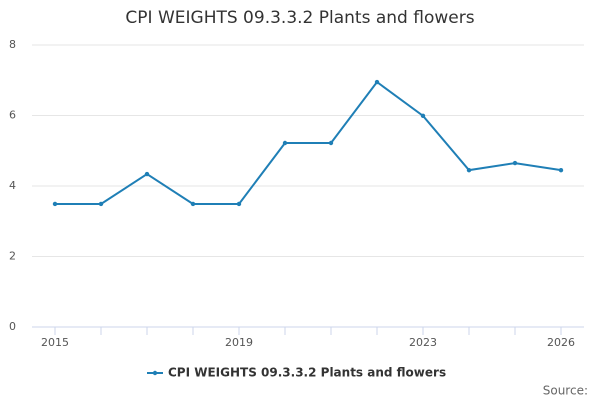  What do you see at coordinates (12, 44) in the screenshot?
I see `y-tick-label: 8` at bounding box center [12, 44].